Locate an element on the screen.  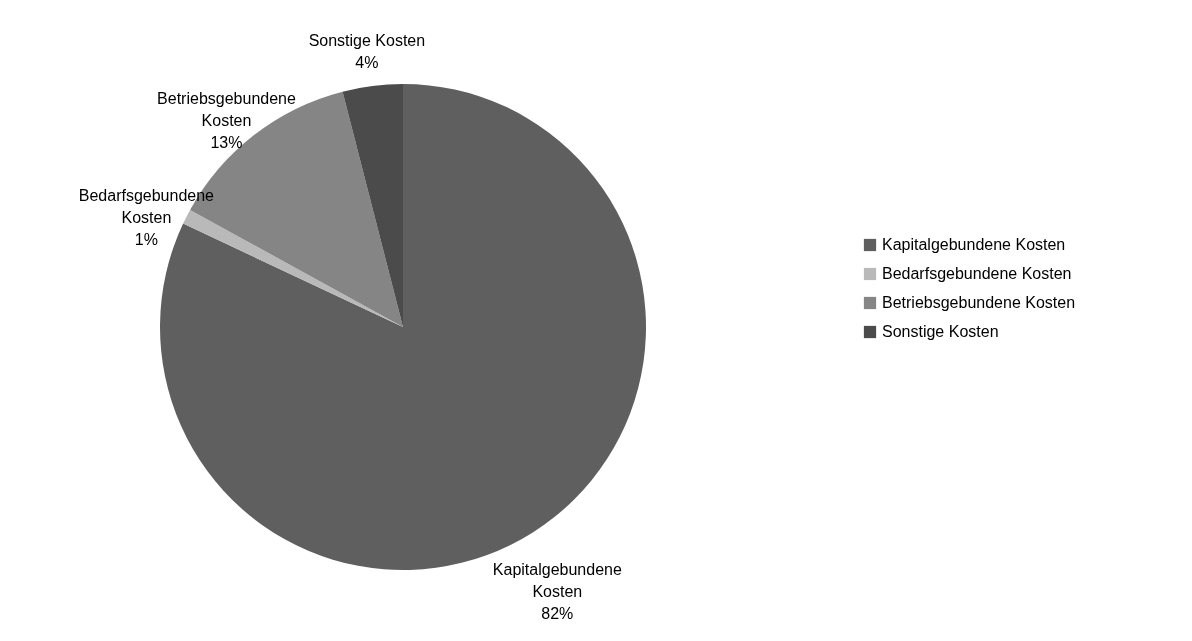
data-label: 4% is located at coordinates (367, 63).